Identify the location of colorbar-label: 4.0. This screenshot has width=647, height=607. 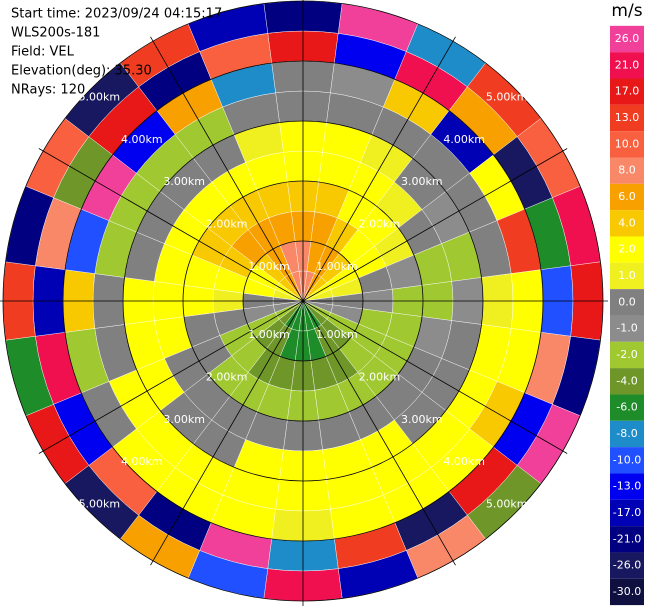
(627, 222).